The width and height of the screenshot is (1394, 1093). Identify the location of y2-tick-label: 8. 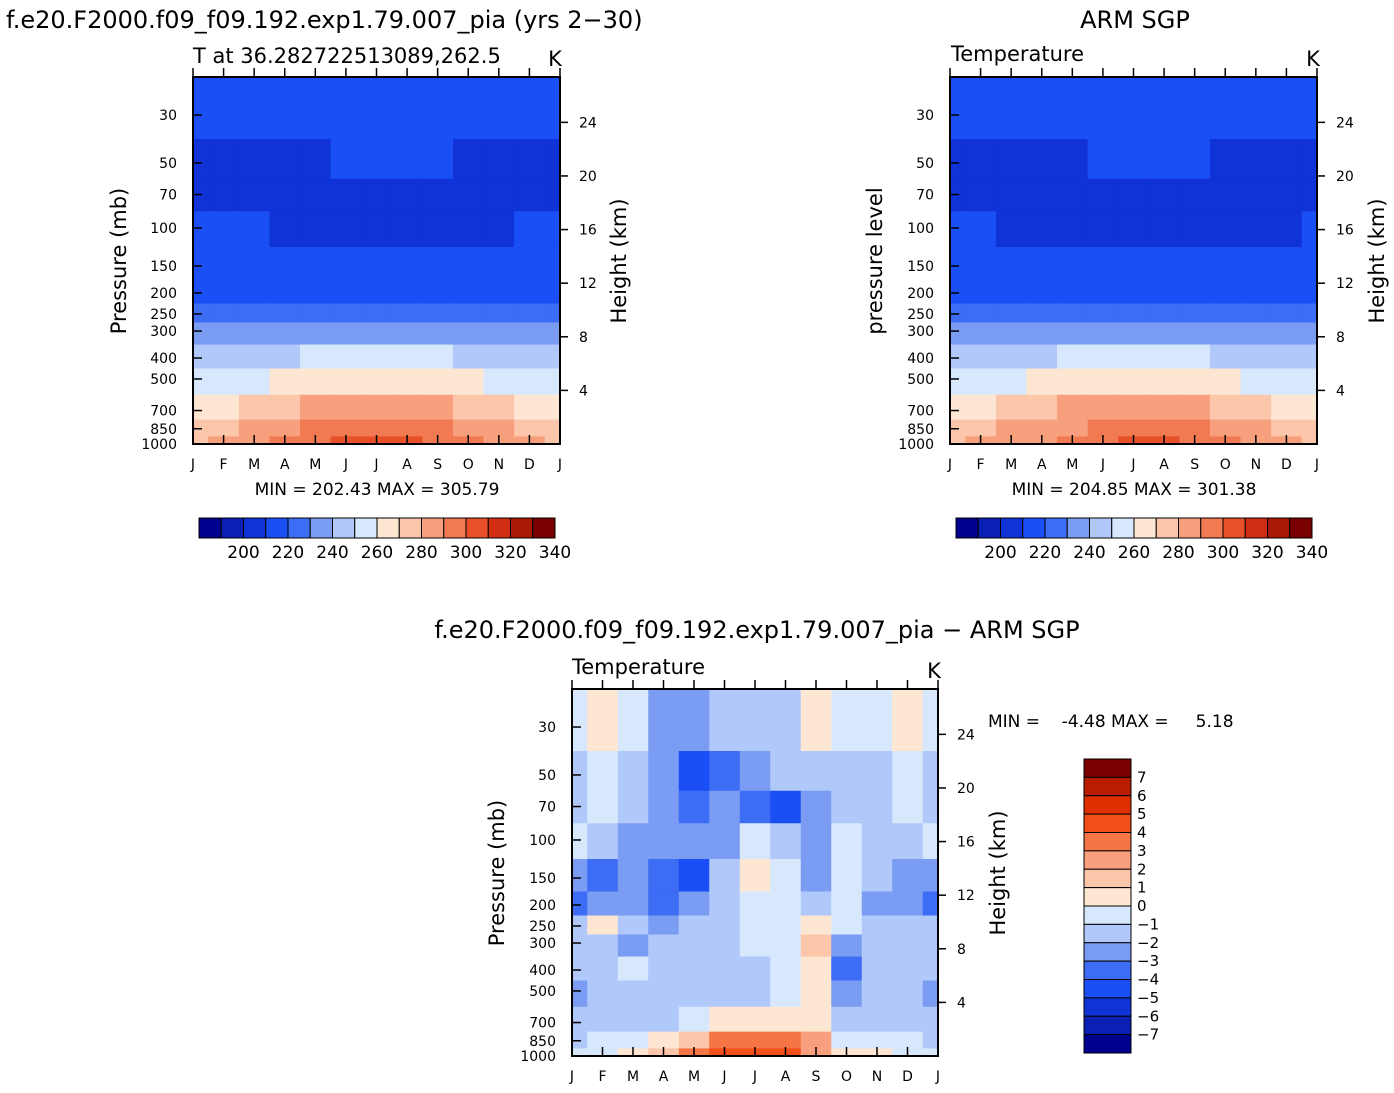
(583, 338).